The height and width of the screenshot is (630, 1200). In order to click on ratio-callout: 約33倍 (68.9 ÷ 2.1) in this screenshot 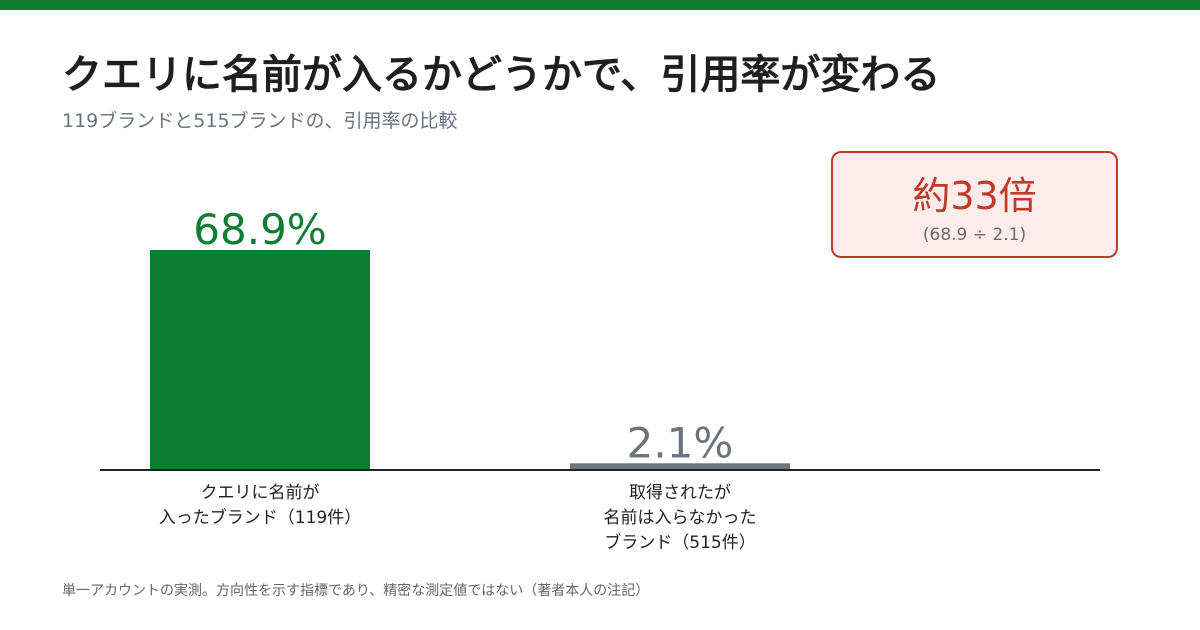, I will do `click(974, 204)`.